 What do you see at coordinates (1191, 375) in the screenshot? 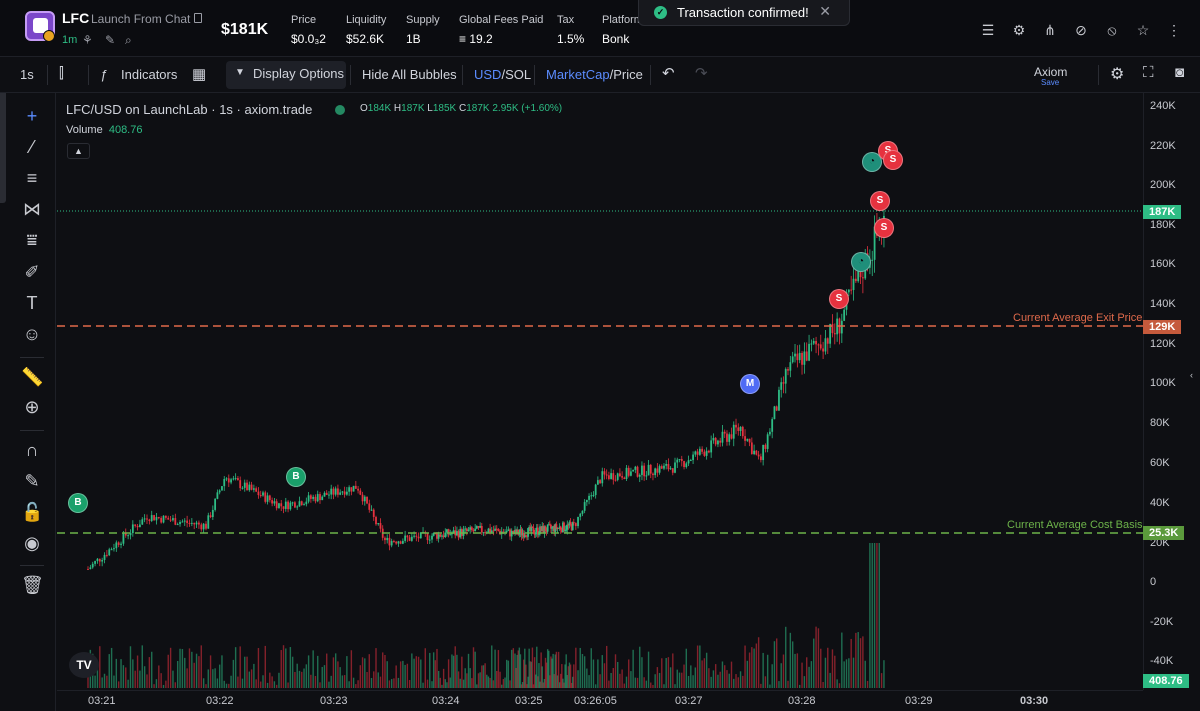
I see `chevron-left-icon: ‹` at bounding box center [1191, 375].